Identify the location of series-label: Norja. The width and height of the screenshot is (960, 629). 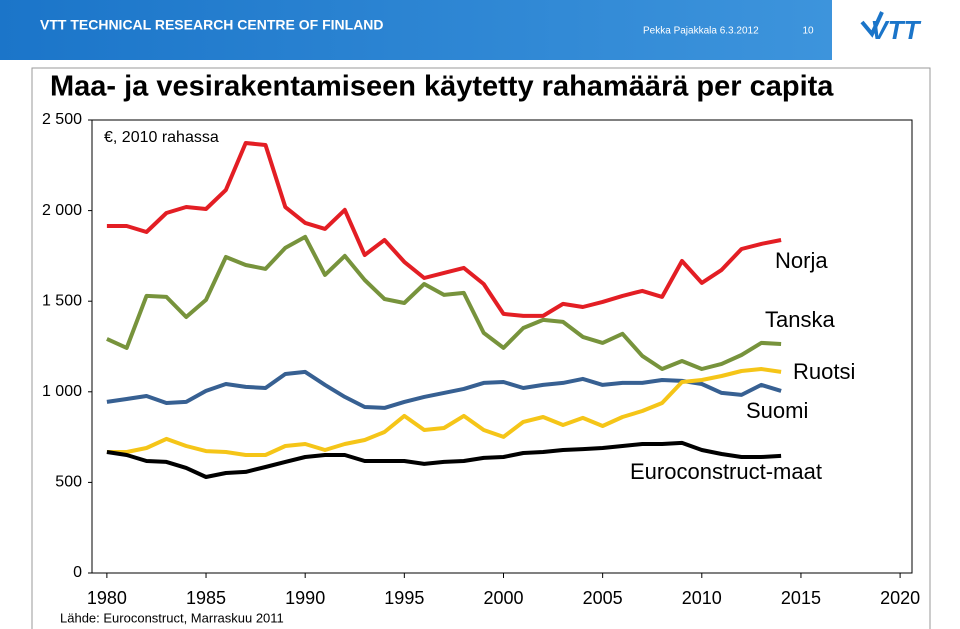
(801, 260).